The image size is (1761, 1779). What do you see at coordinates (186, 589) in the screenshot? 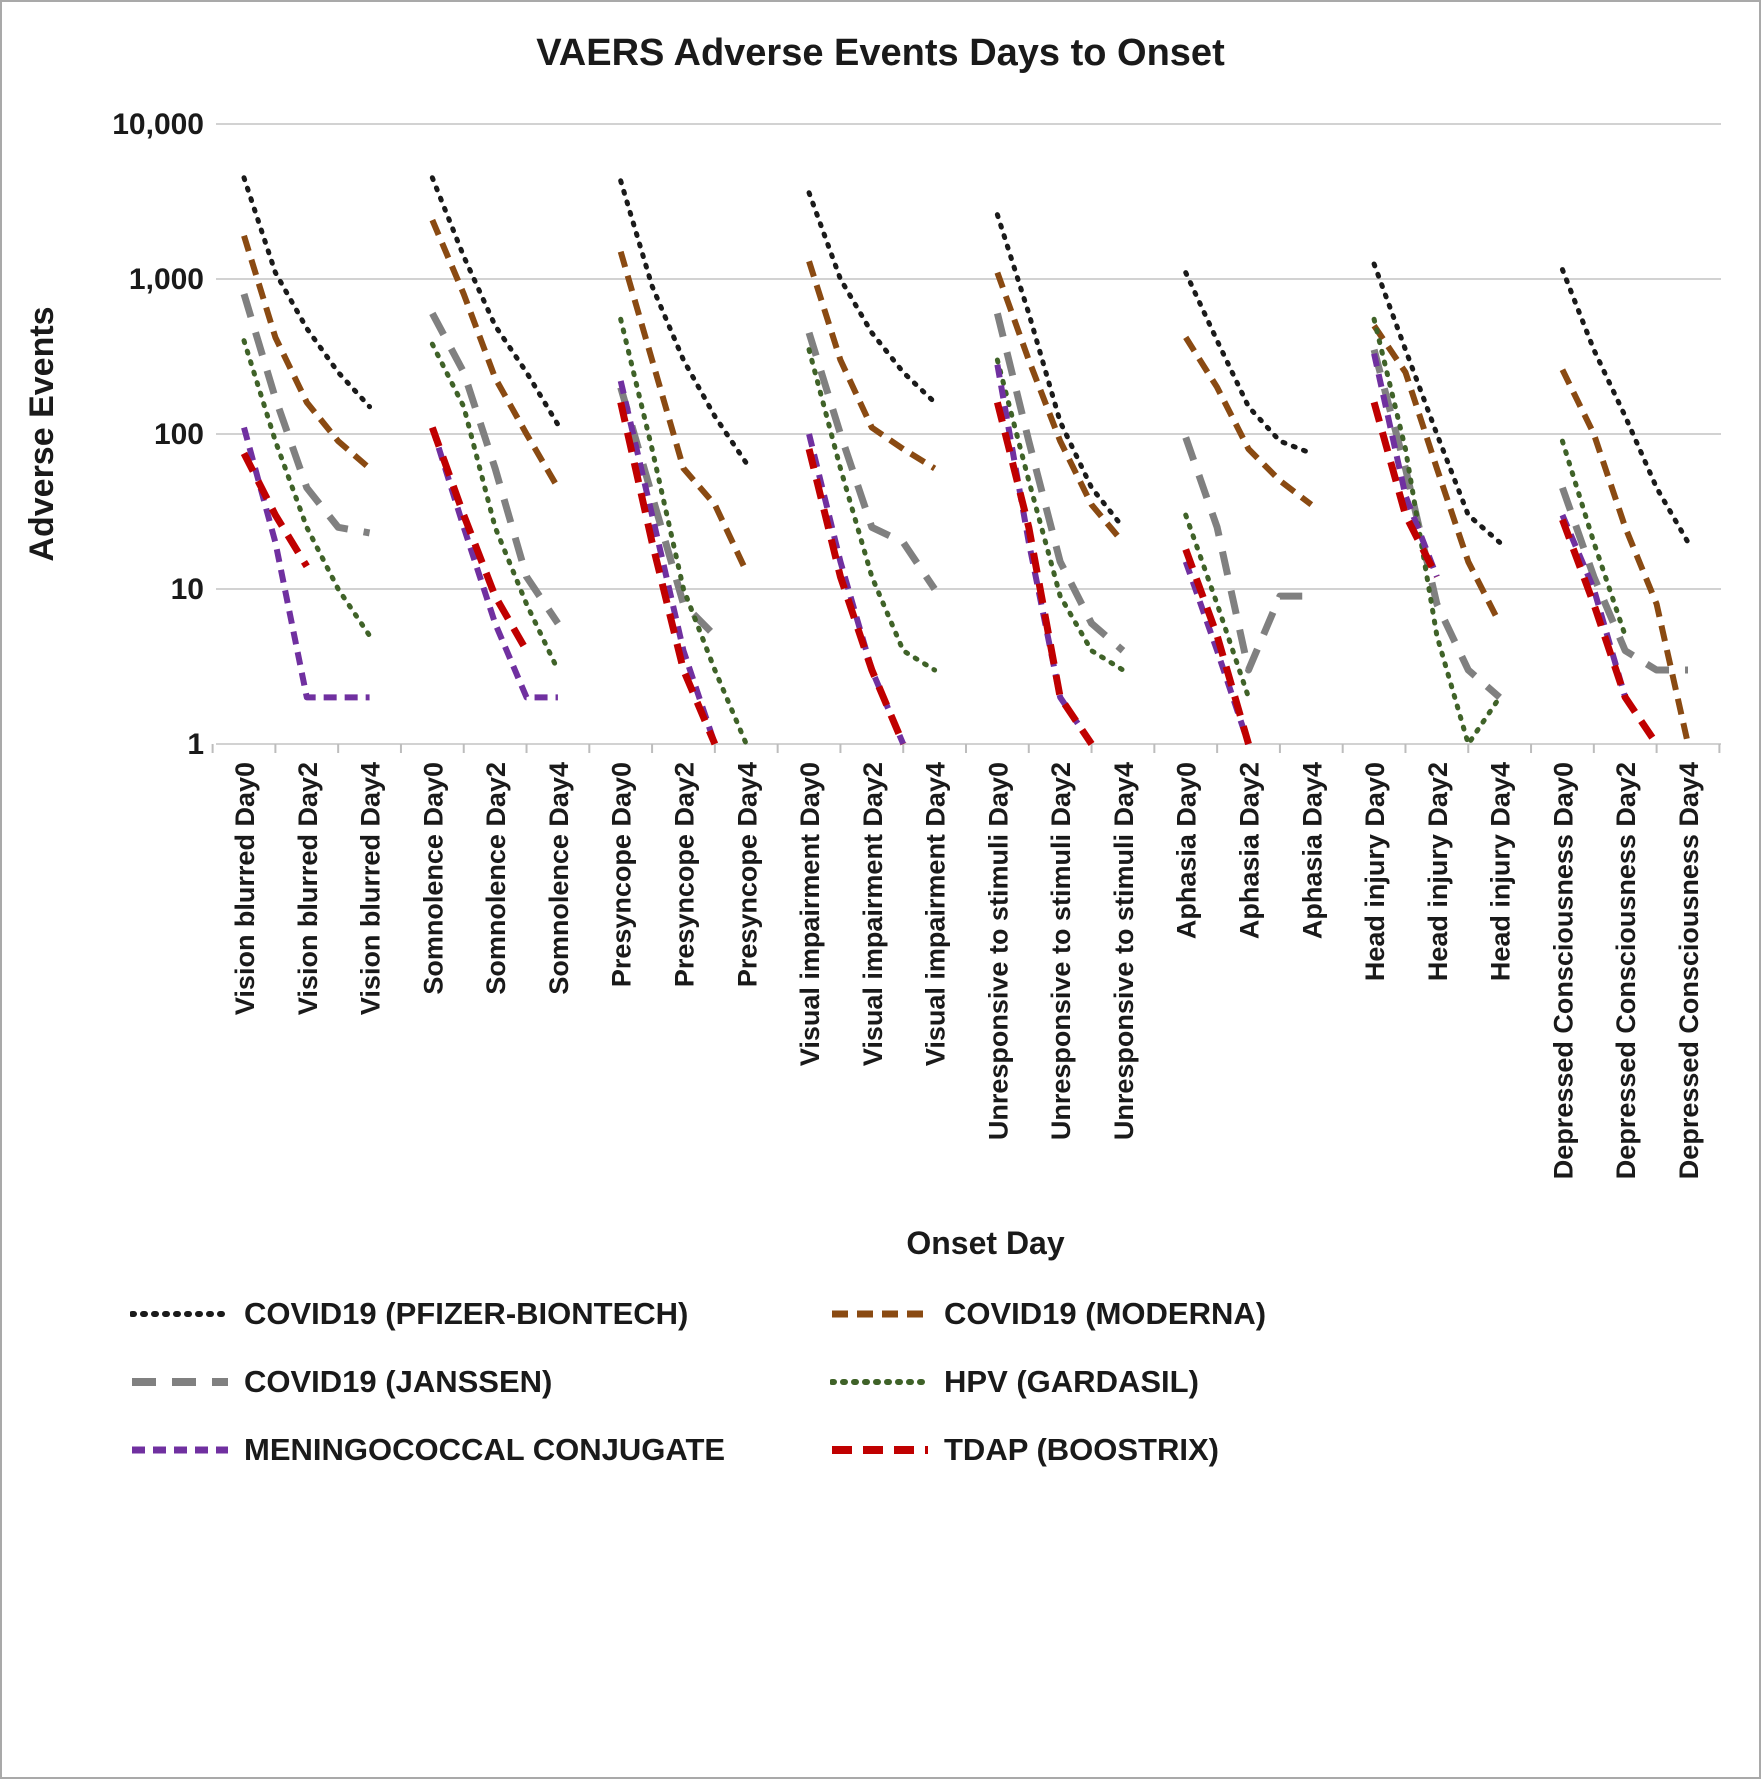
I see `y-tick-label: 10` at bounding box center [186, 589].